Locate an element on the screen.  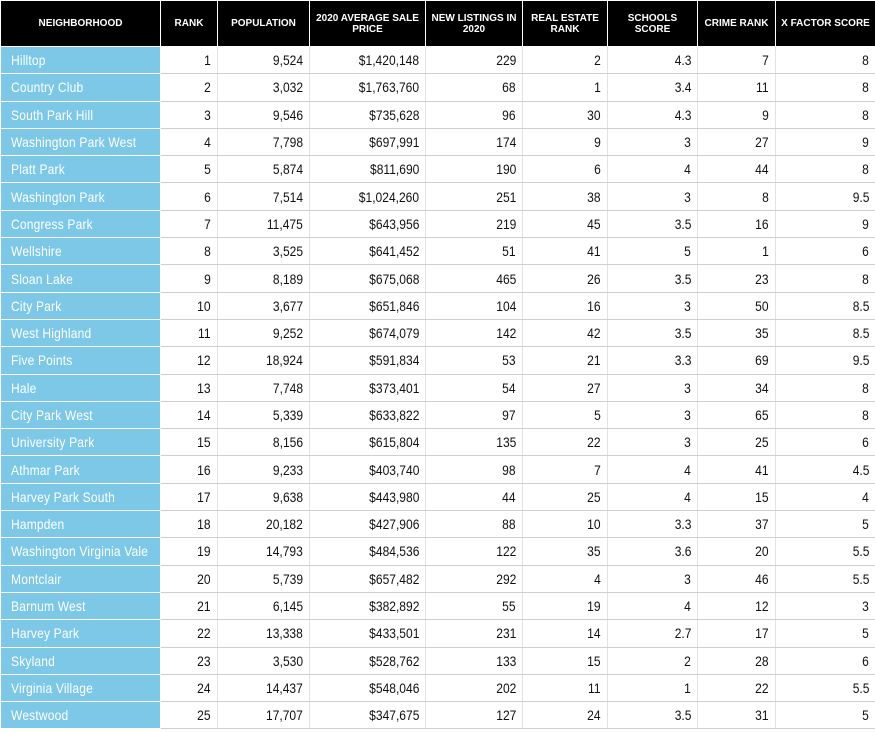
schools-score-cell-text: 2.7 is located at coordinates (682, 633).